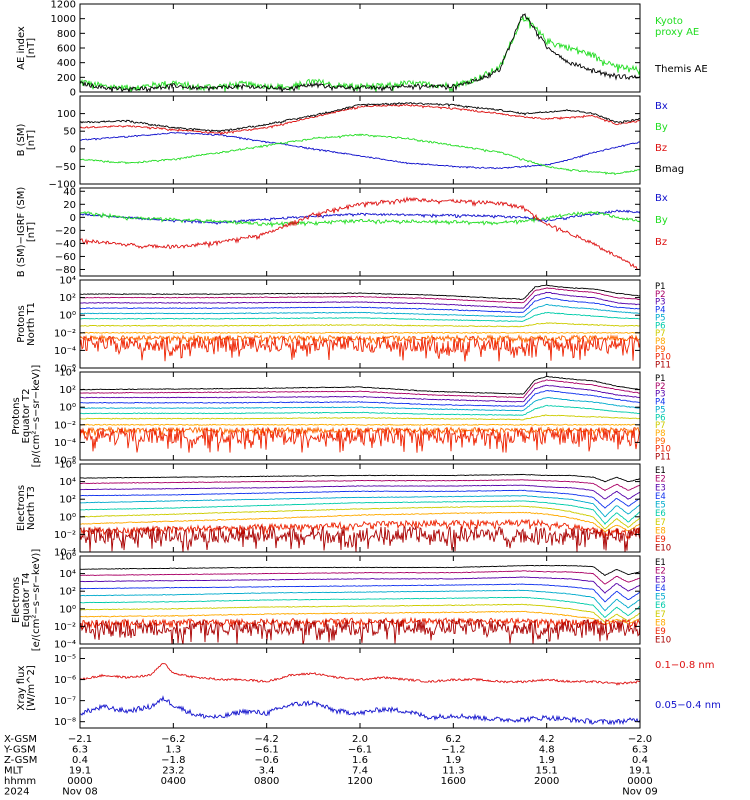 The height and width of the screenshot is (800, 750). Describe the element at coordinates (660, 598) in the screenshot. I see `legend-entry: E5` at that location.